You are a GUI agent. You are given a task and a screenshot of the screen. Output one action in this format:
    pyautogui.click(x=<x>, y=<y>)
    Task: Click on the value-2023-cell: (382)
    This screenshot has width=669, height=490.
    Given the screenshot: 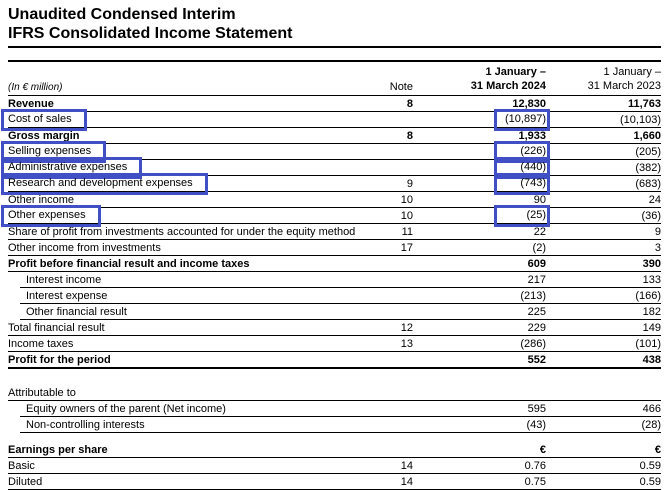 What is the action you would take?
    pyautogui.click(x=603, y=168)
    